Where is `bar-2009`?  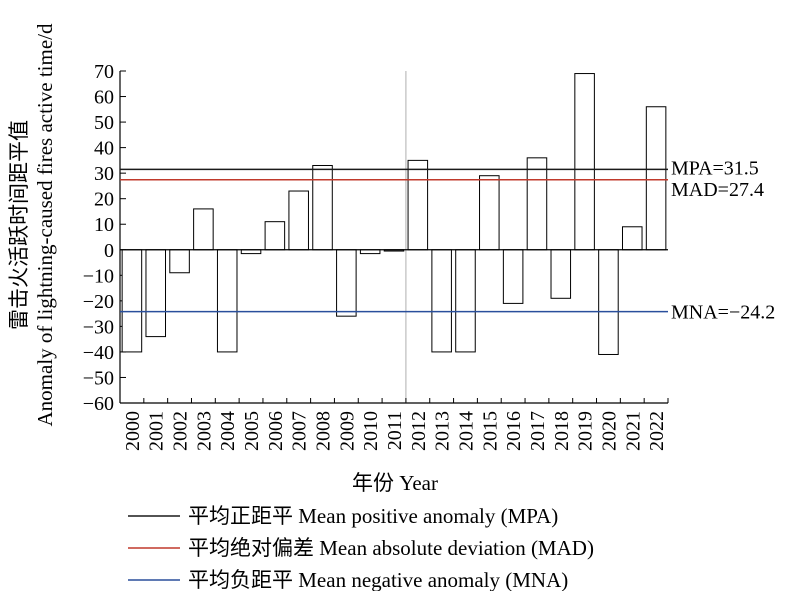
bar-2009 is located at coordinates (346, 283).